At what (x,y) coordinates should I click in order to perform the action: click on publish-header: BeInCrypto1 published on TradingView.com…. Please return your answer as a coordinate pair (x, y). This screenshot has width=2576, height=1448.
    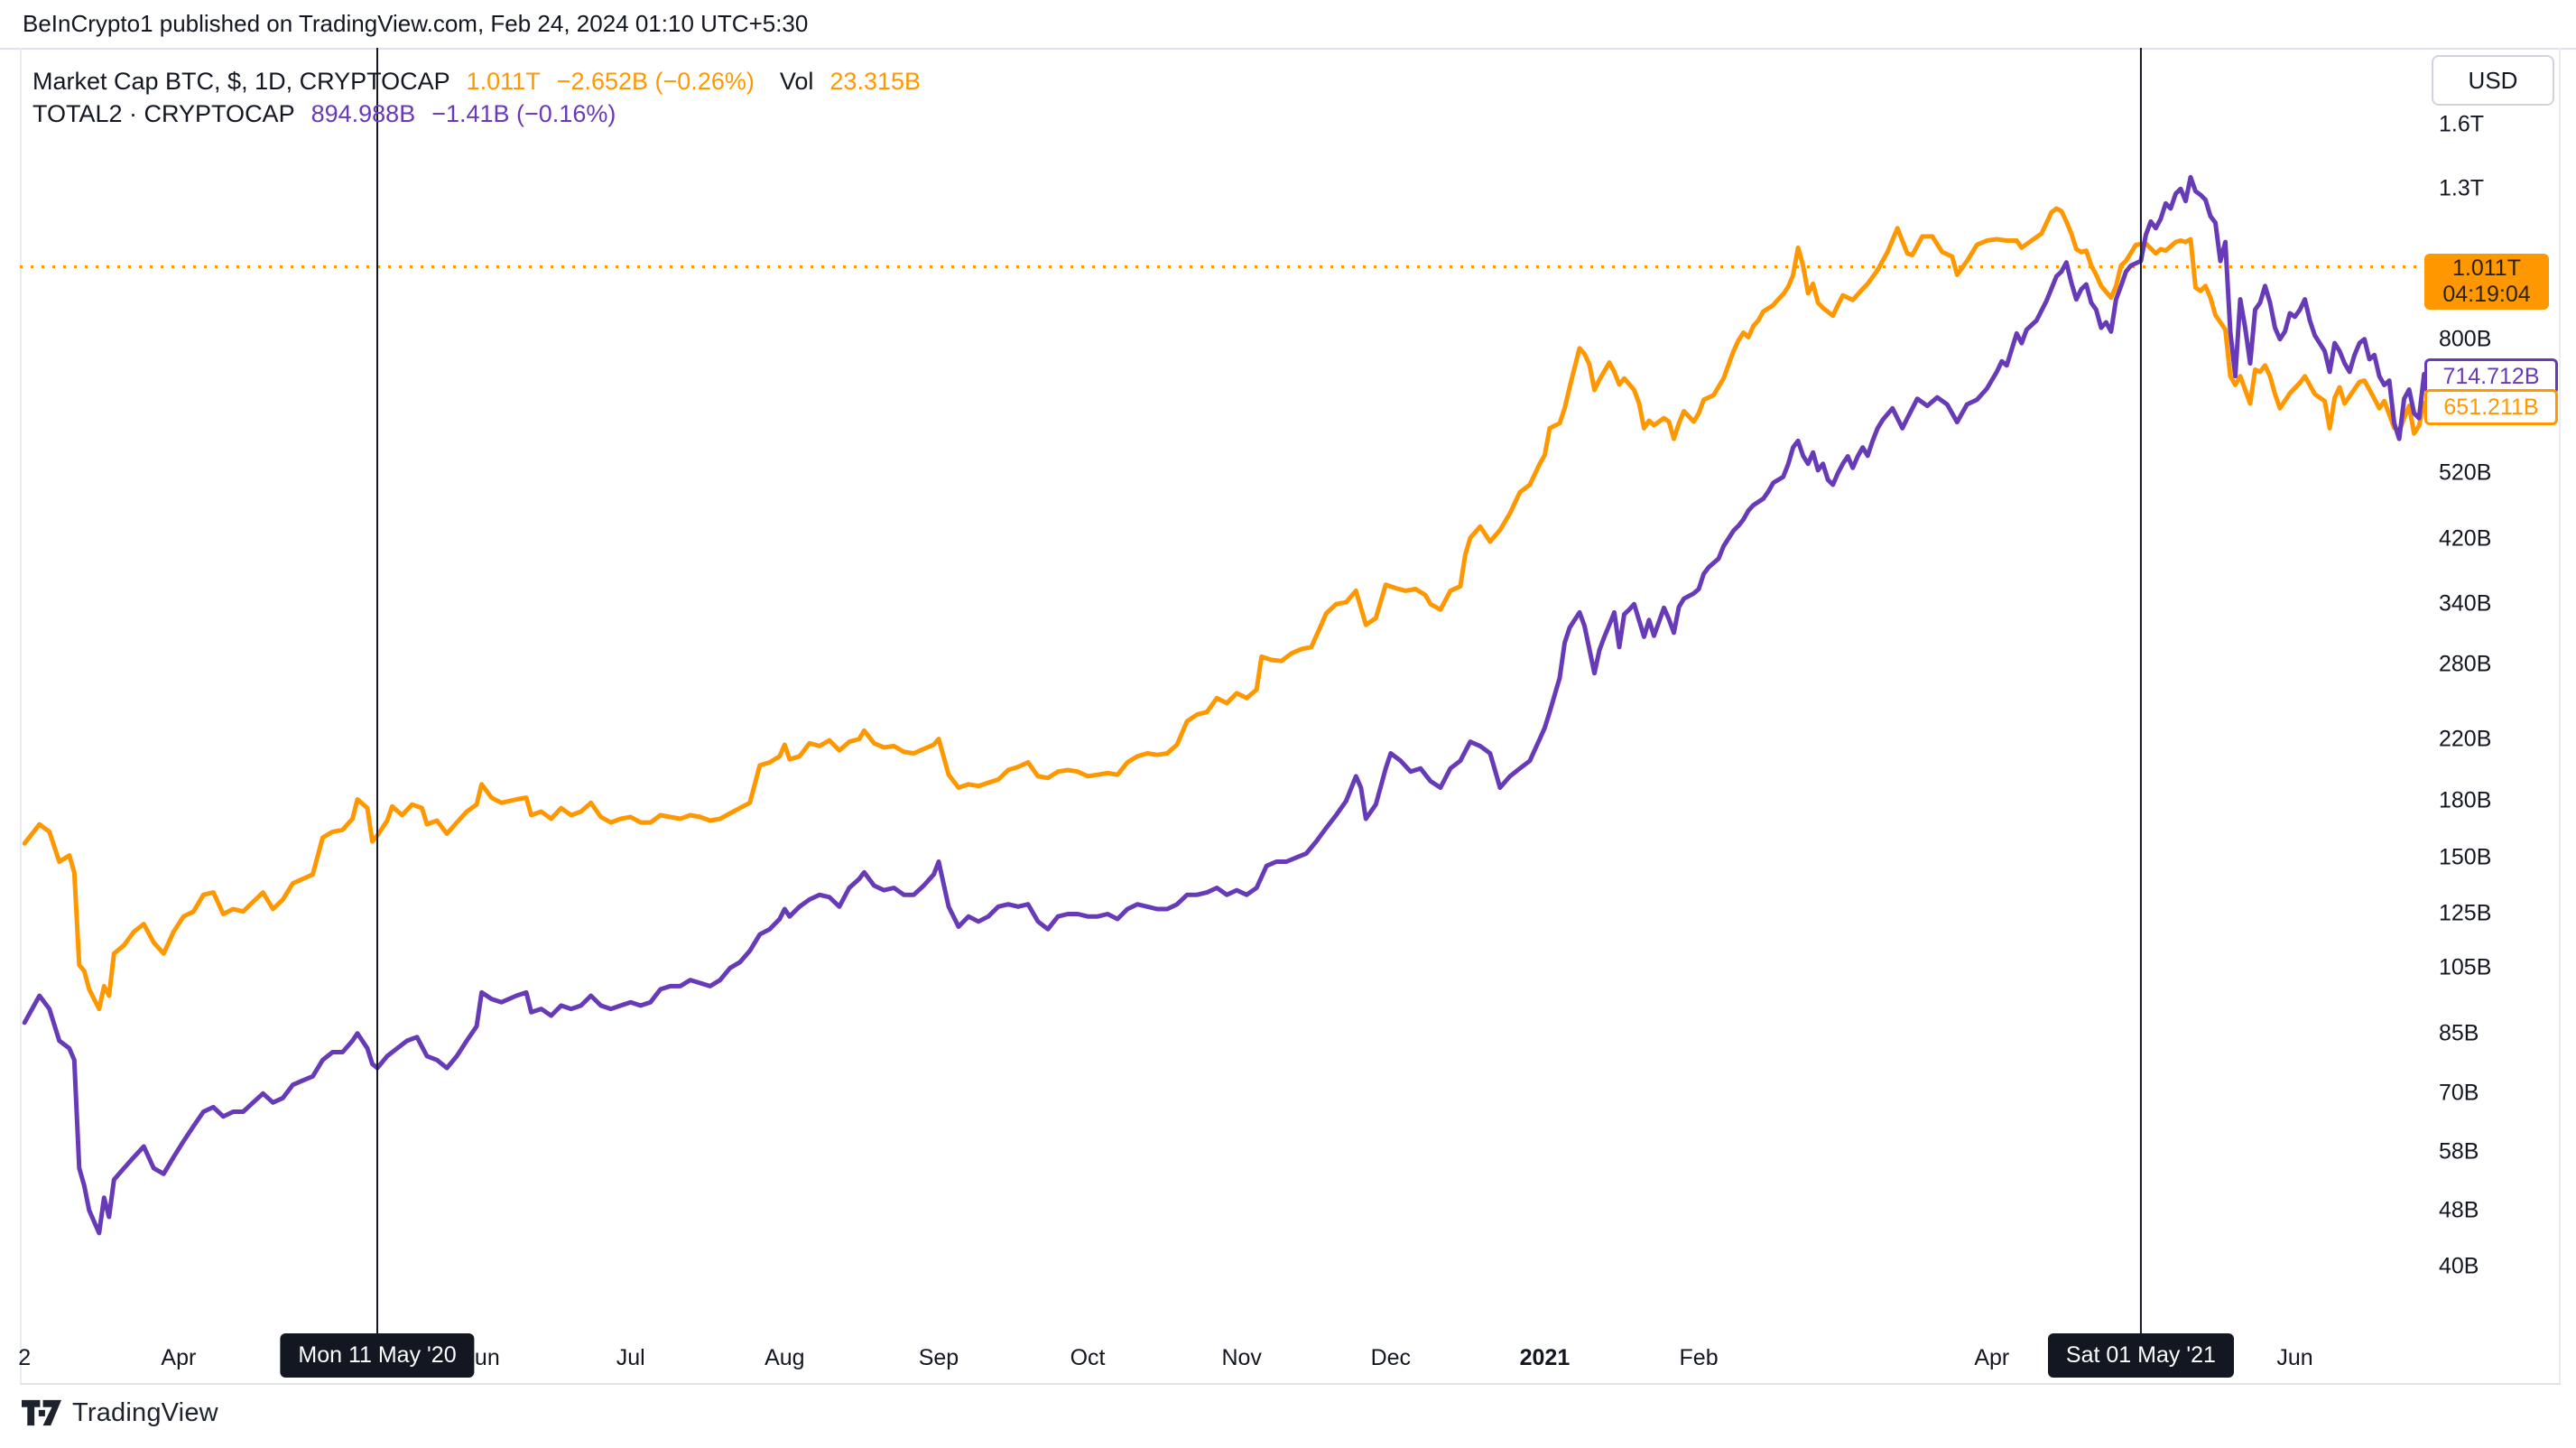
    Looking at the image, I should click on (416, 24).